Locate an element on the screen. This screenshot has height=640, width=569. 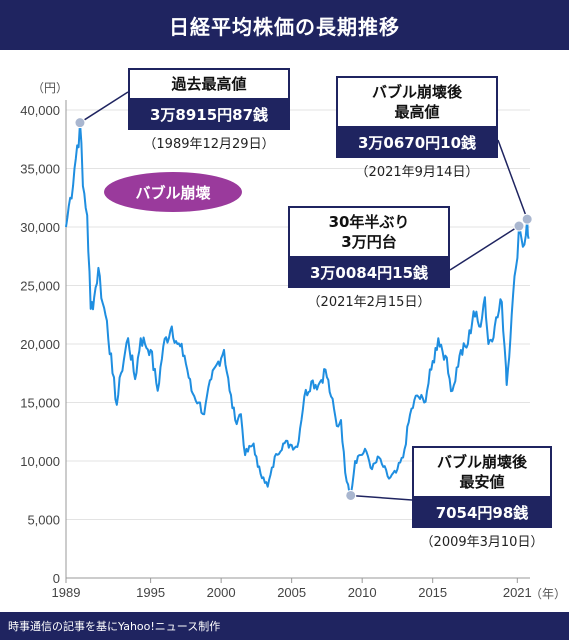
chart-title: 日経平均株価の長期推移 is located at coordinates (284, 25).